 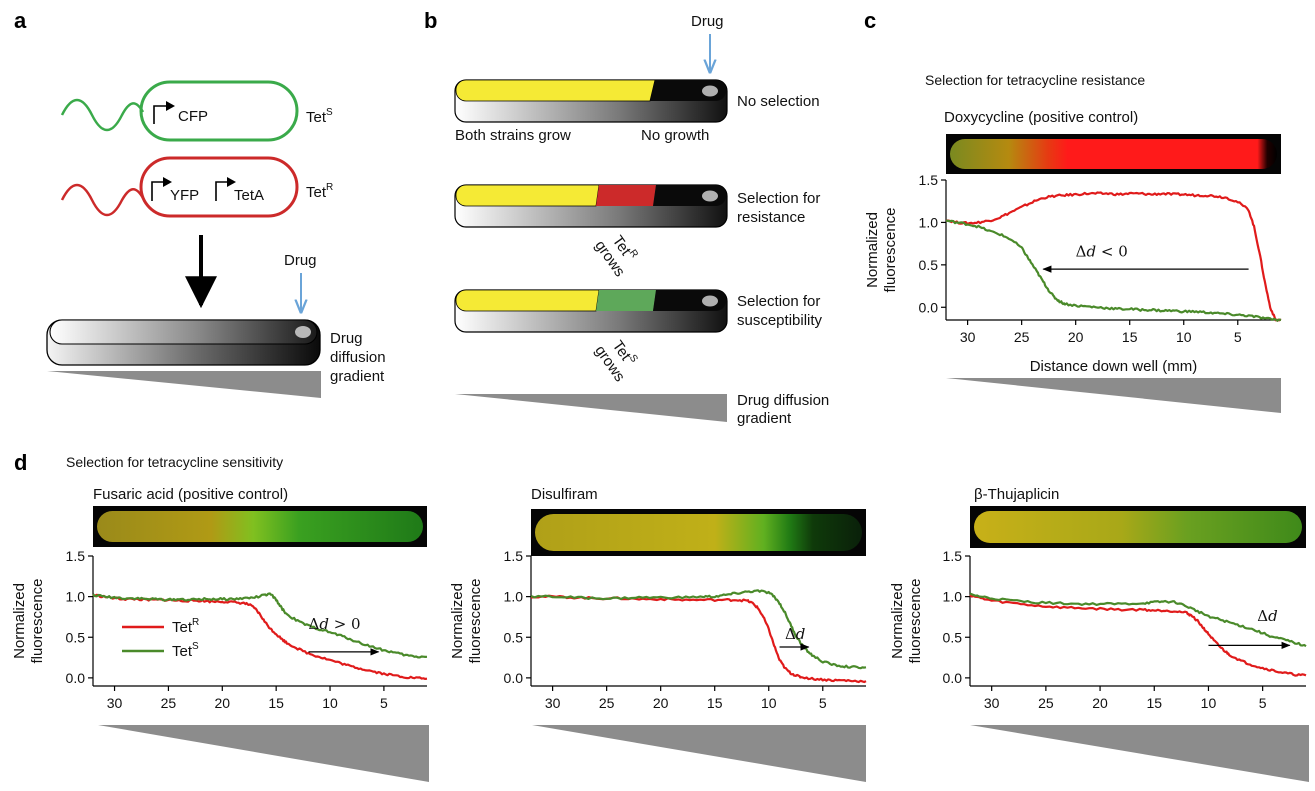 What do you see at coordinates (358, 357) in the screenshot?
I see `gradient-label-a-2: diffusion` at bounding box center [358, 357].